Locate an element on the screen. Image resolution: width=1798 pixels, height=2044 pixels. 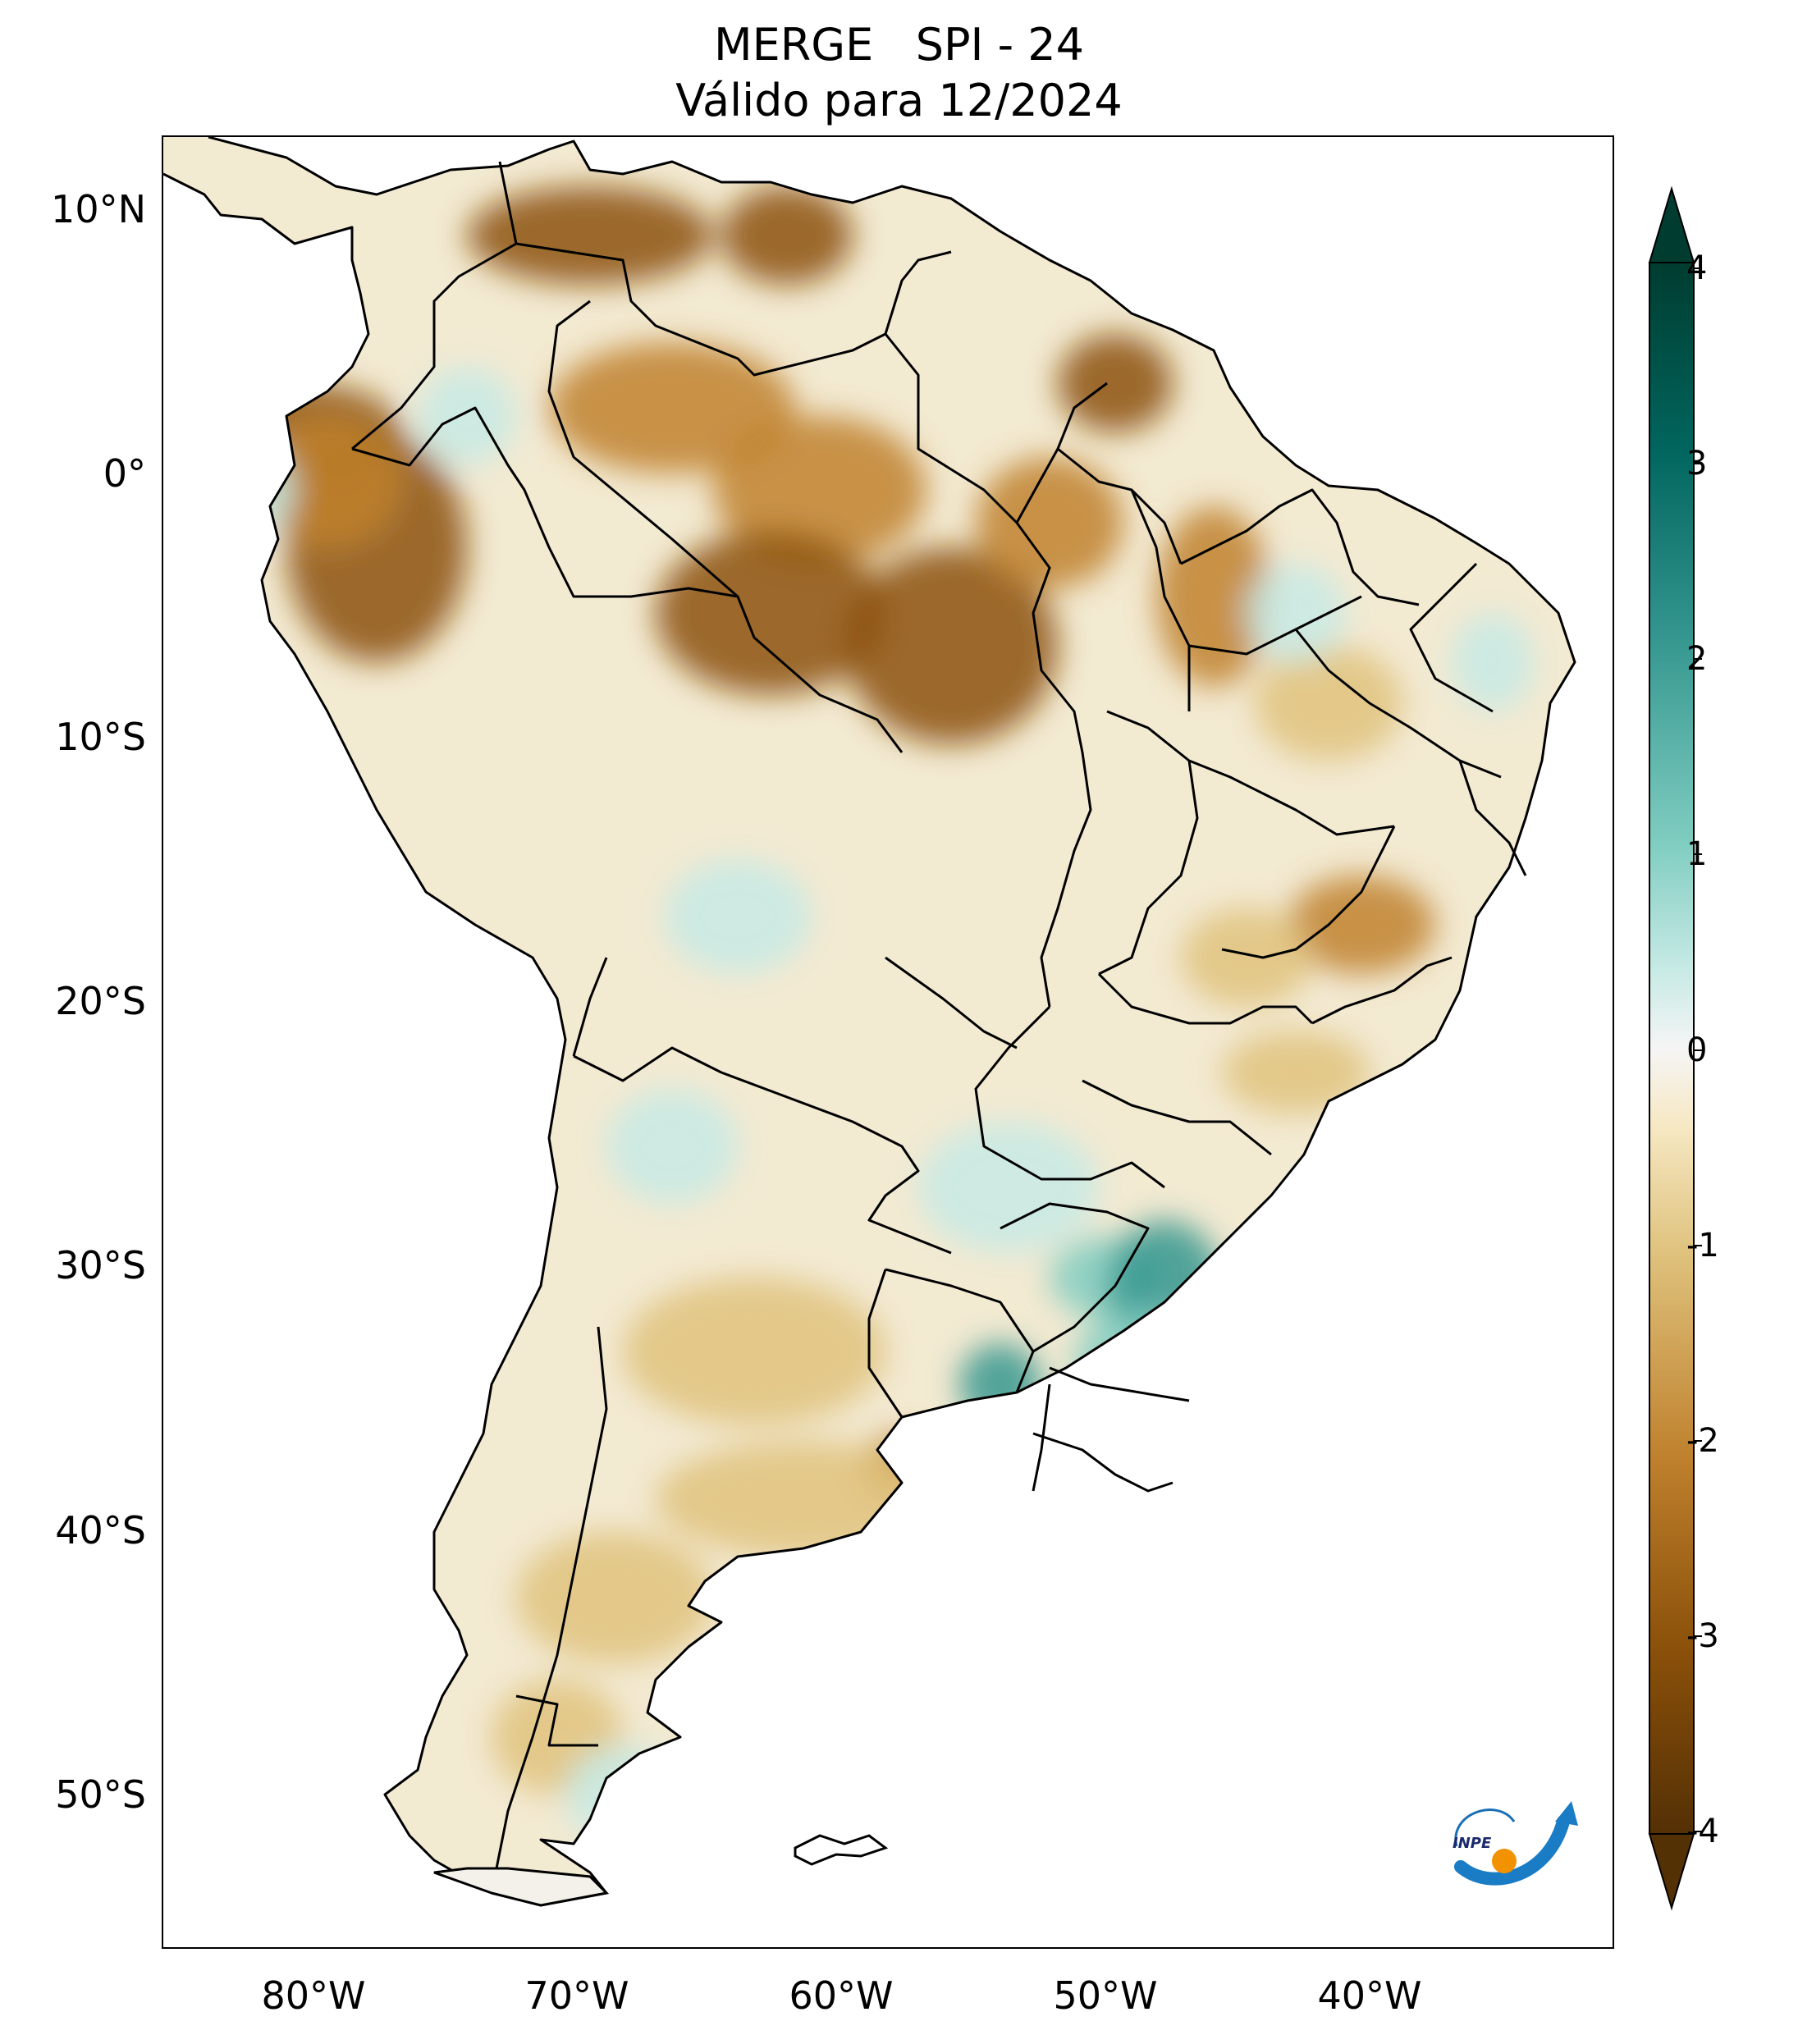
inpe-logo-text: INPE is located at coordinates (1472, 1843).